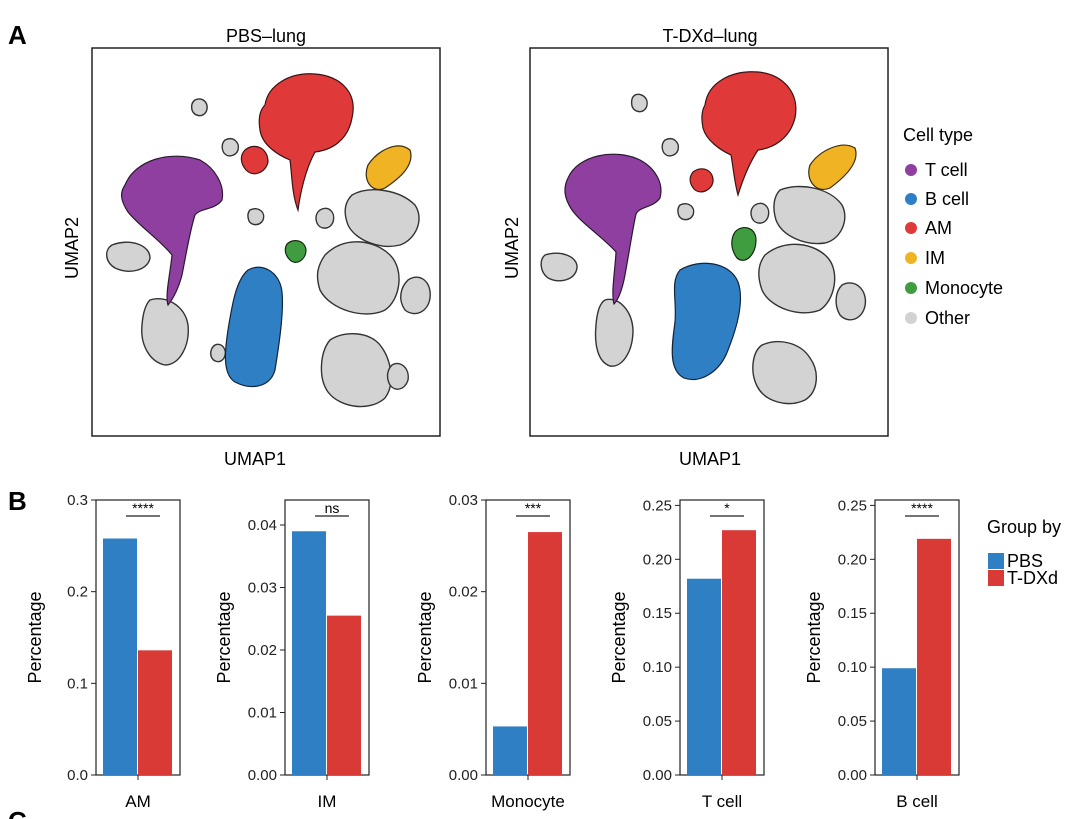 This screenshot has height=819, width=1080. Describe the element at coordinates (1025, 561) in the screenshot. I see `legend-label: PBS` at that location.